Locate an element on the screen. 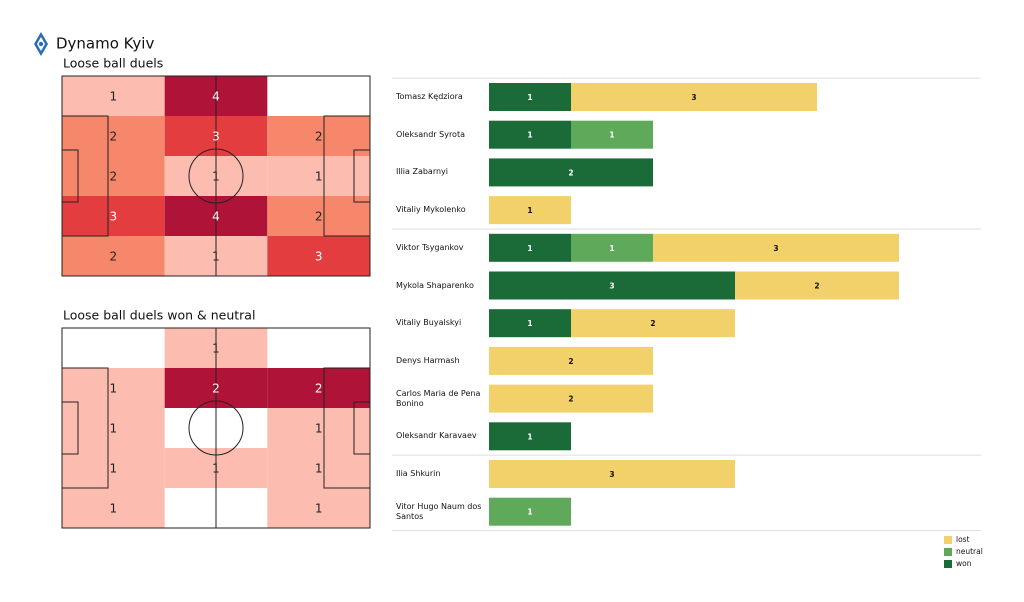 The height and width of the screenshot is (602, 1024). player-name: Carlos Maria de Pena Bonino is located at coordinates (438, 398).